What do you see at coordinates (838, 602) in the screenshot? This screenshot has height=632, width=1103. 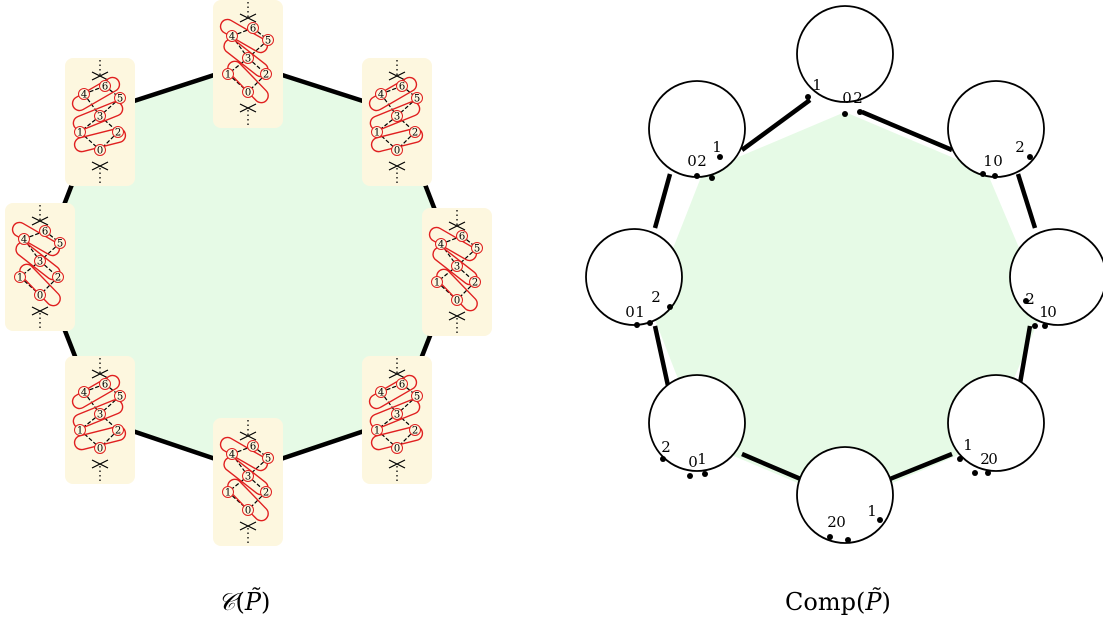 I see `caption-right: Comp(P̃)` at bounding box center [838, 602].